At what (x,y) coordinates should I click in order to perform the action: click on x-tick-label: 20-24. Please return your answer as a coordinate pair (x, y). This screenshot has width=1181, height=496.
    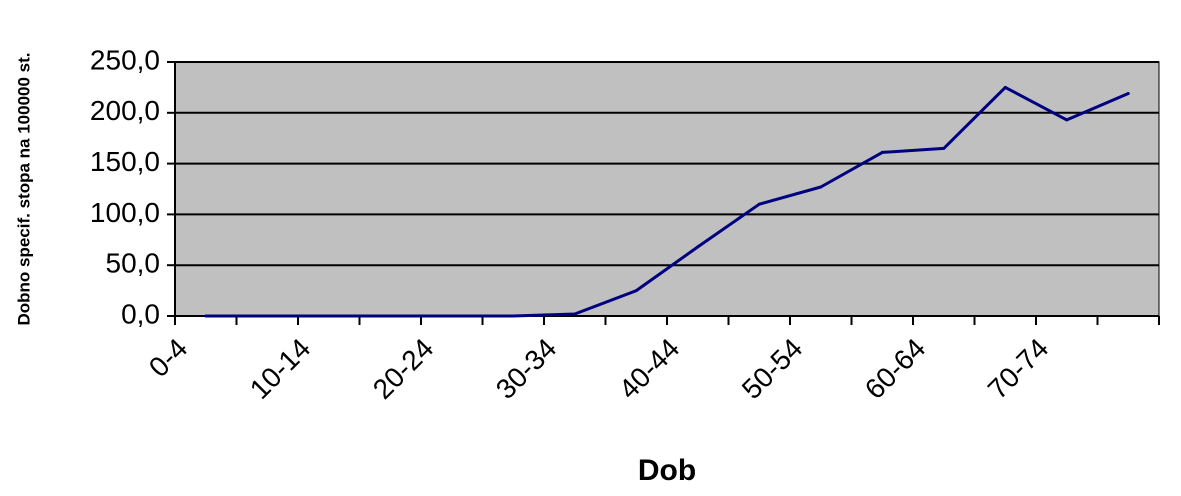
    Looking at the image, I should click on (403, 368).